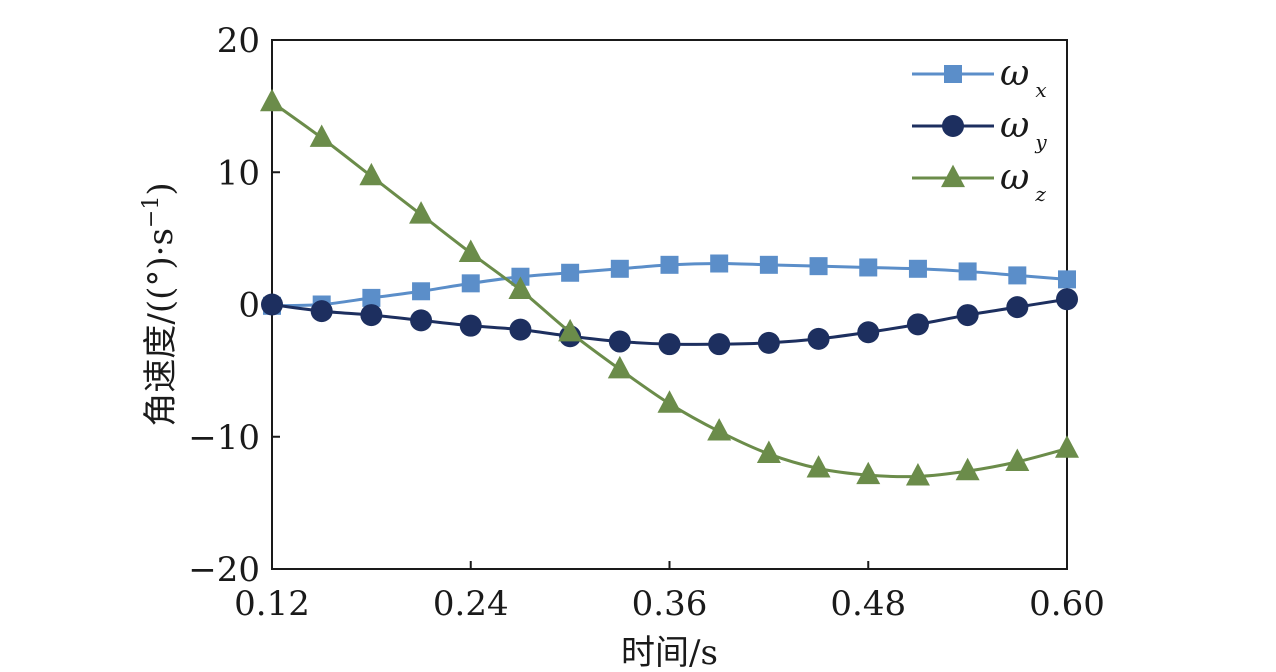 The image size is (1276, 672). What do you see at coordinates (669, 652) in the screenshot?
I see `x-axis-label: 时间/s` at bounding box center [669, 652].